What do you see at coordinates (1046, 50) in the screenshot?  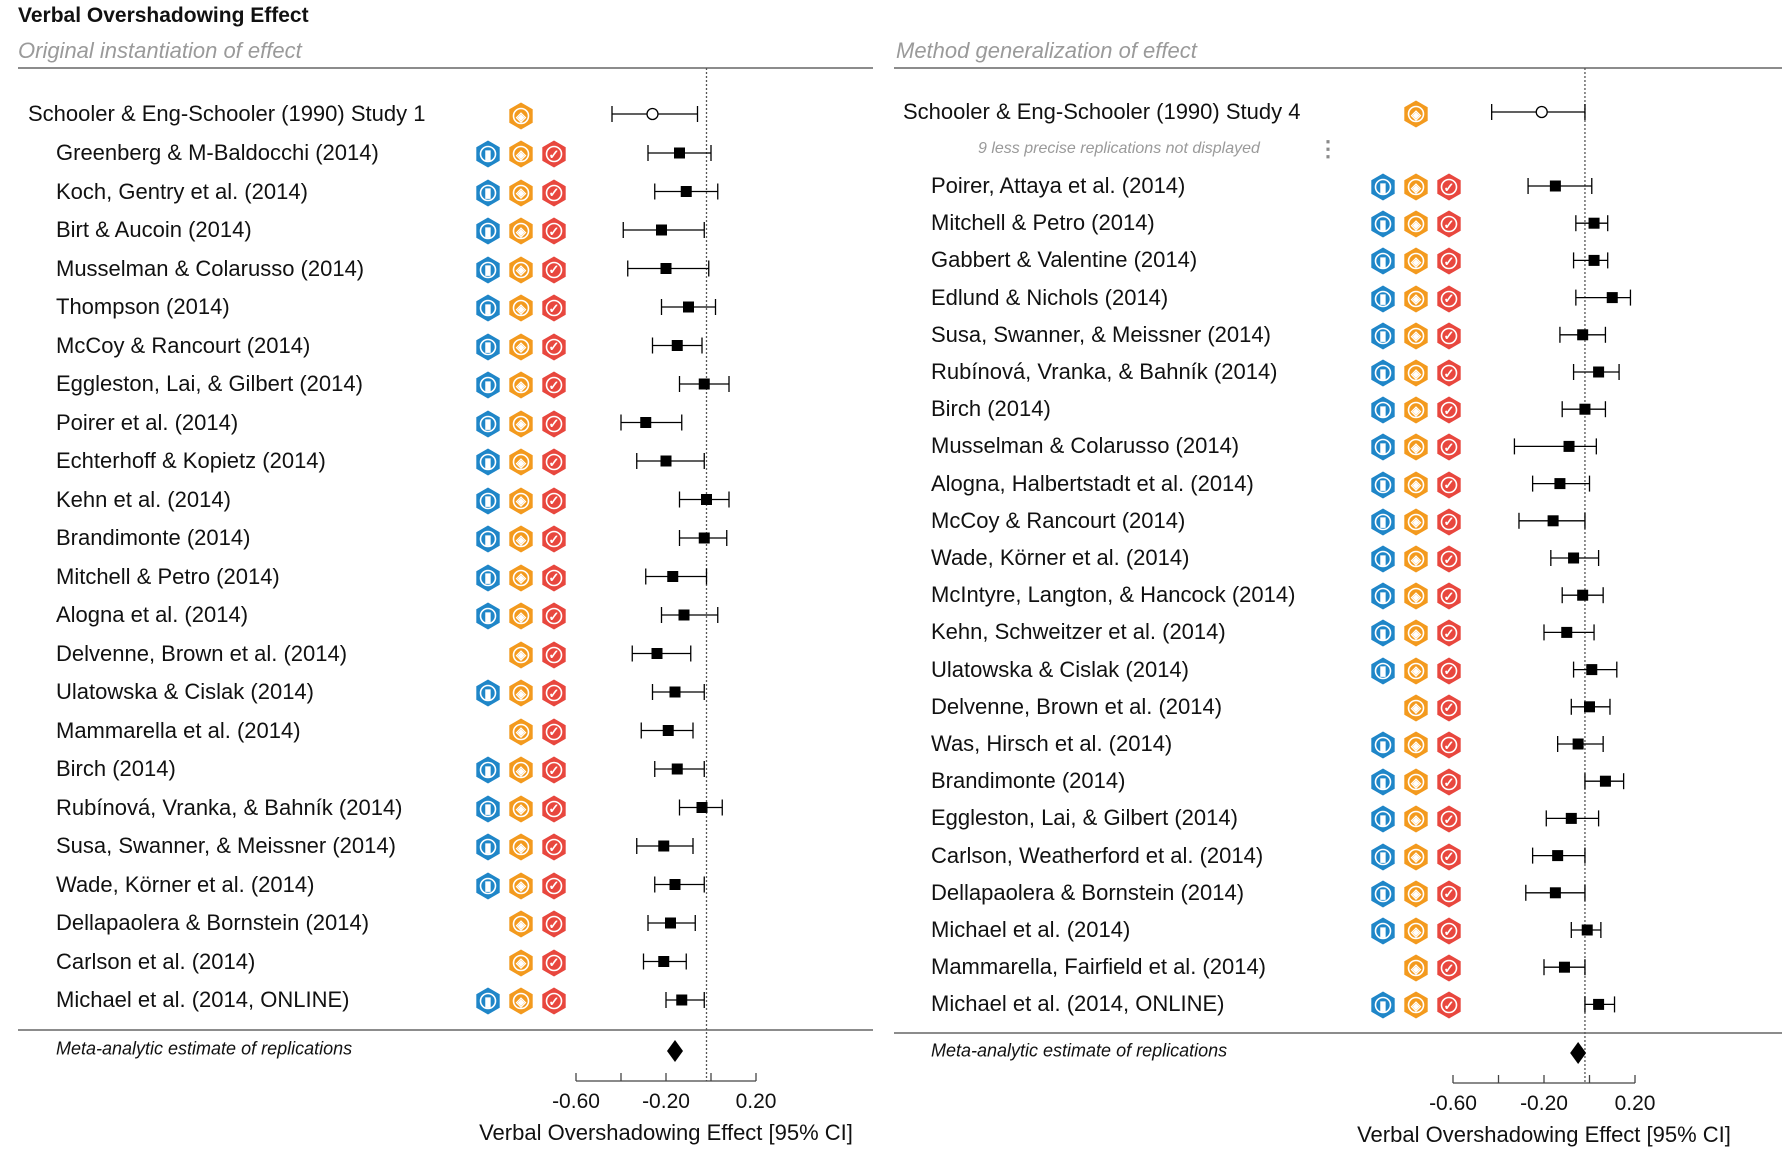 I see `panel-subtitle: Method generalization of effect` at bounding box center [1046, 50].